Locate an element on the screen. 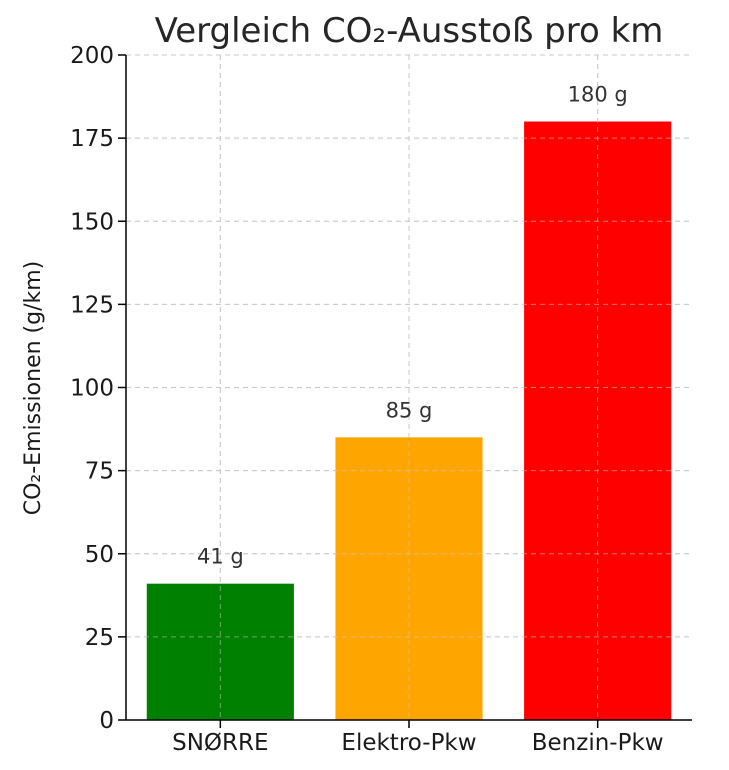  x-tick-labels: SNØRRE Elektro-Pkw Benzin-Pkw is located at coordinates (417, 743).